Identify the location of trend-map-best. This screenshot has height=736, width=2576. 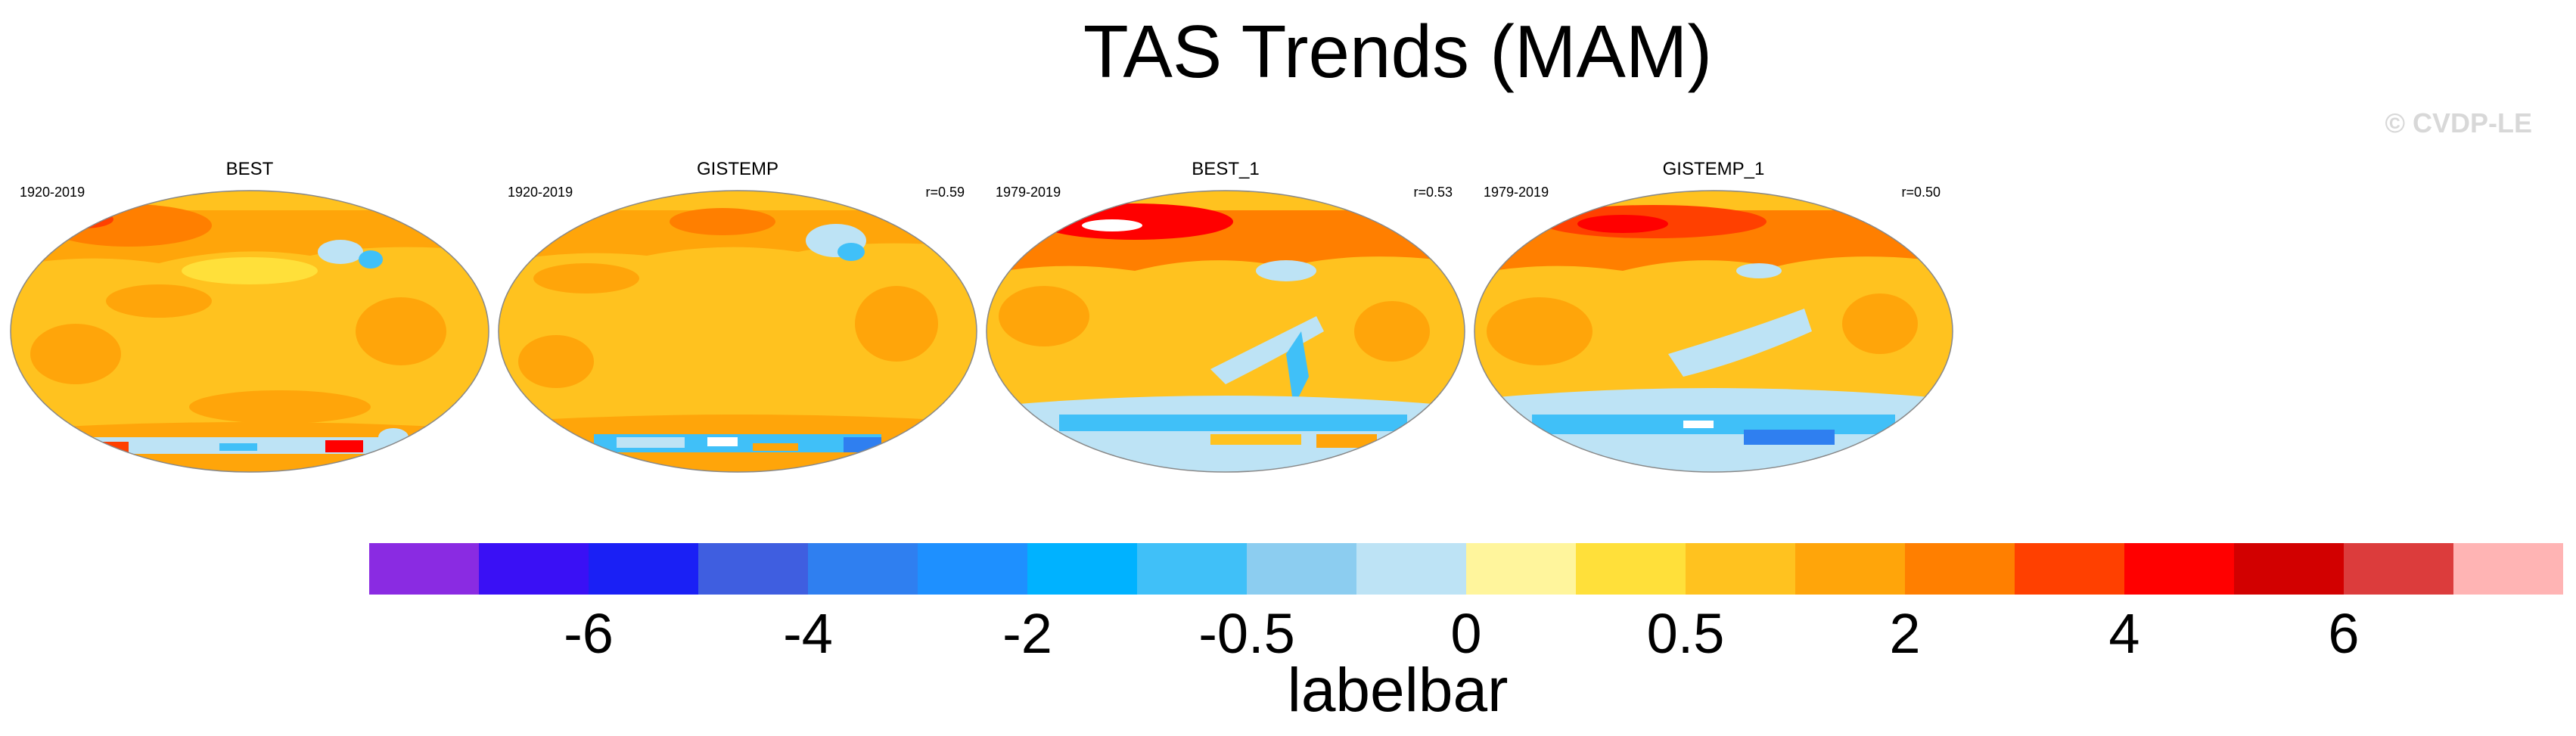
(249, 331).